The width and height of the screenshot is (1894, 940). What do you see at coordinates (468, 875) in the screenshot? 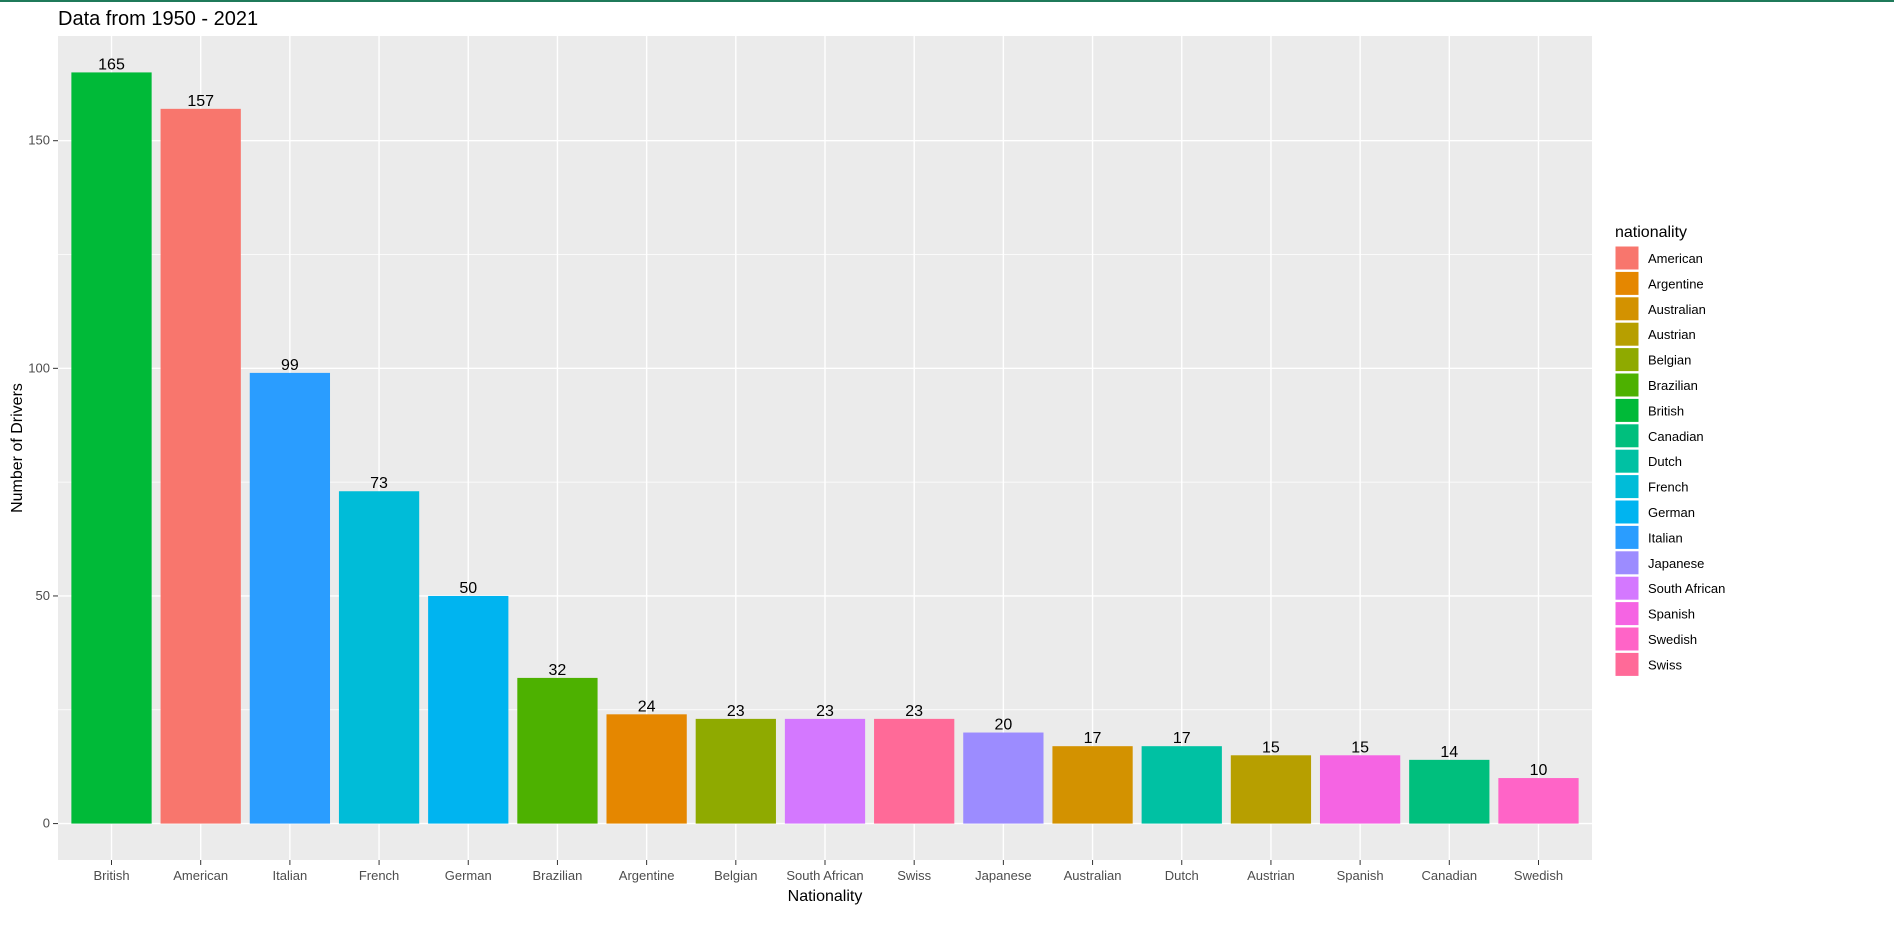
I see `x-tick-label: German` at bounding box center [468, 875].